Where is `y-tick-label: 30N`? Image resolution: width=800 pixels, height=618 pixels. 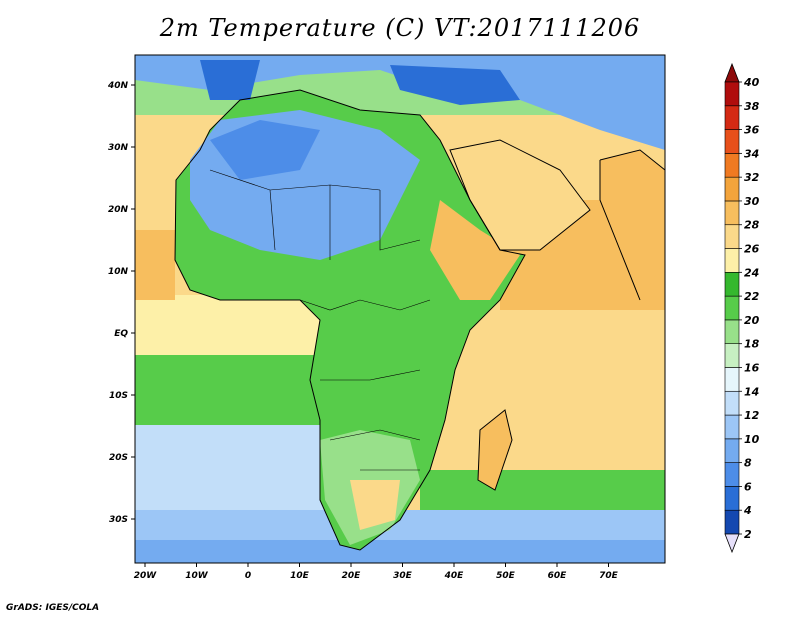
y-tick-label: 30N is located at coordinates (118, 148).